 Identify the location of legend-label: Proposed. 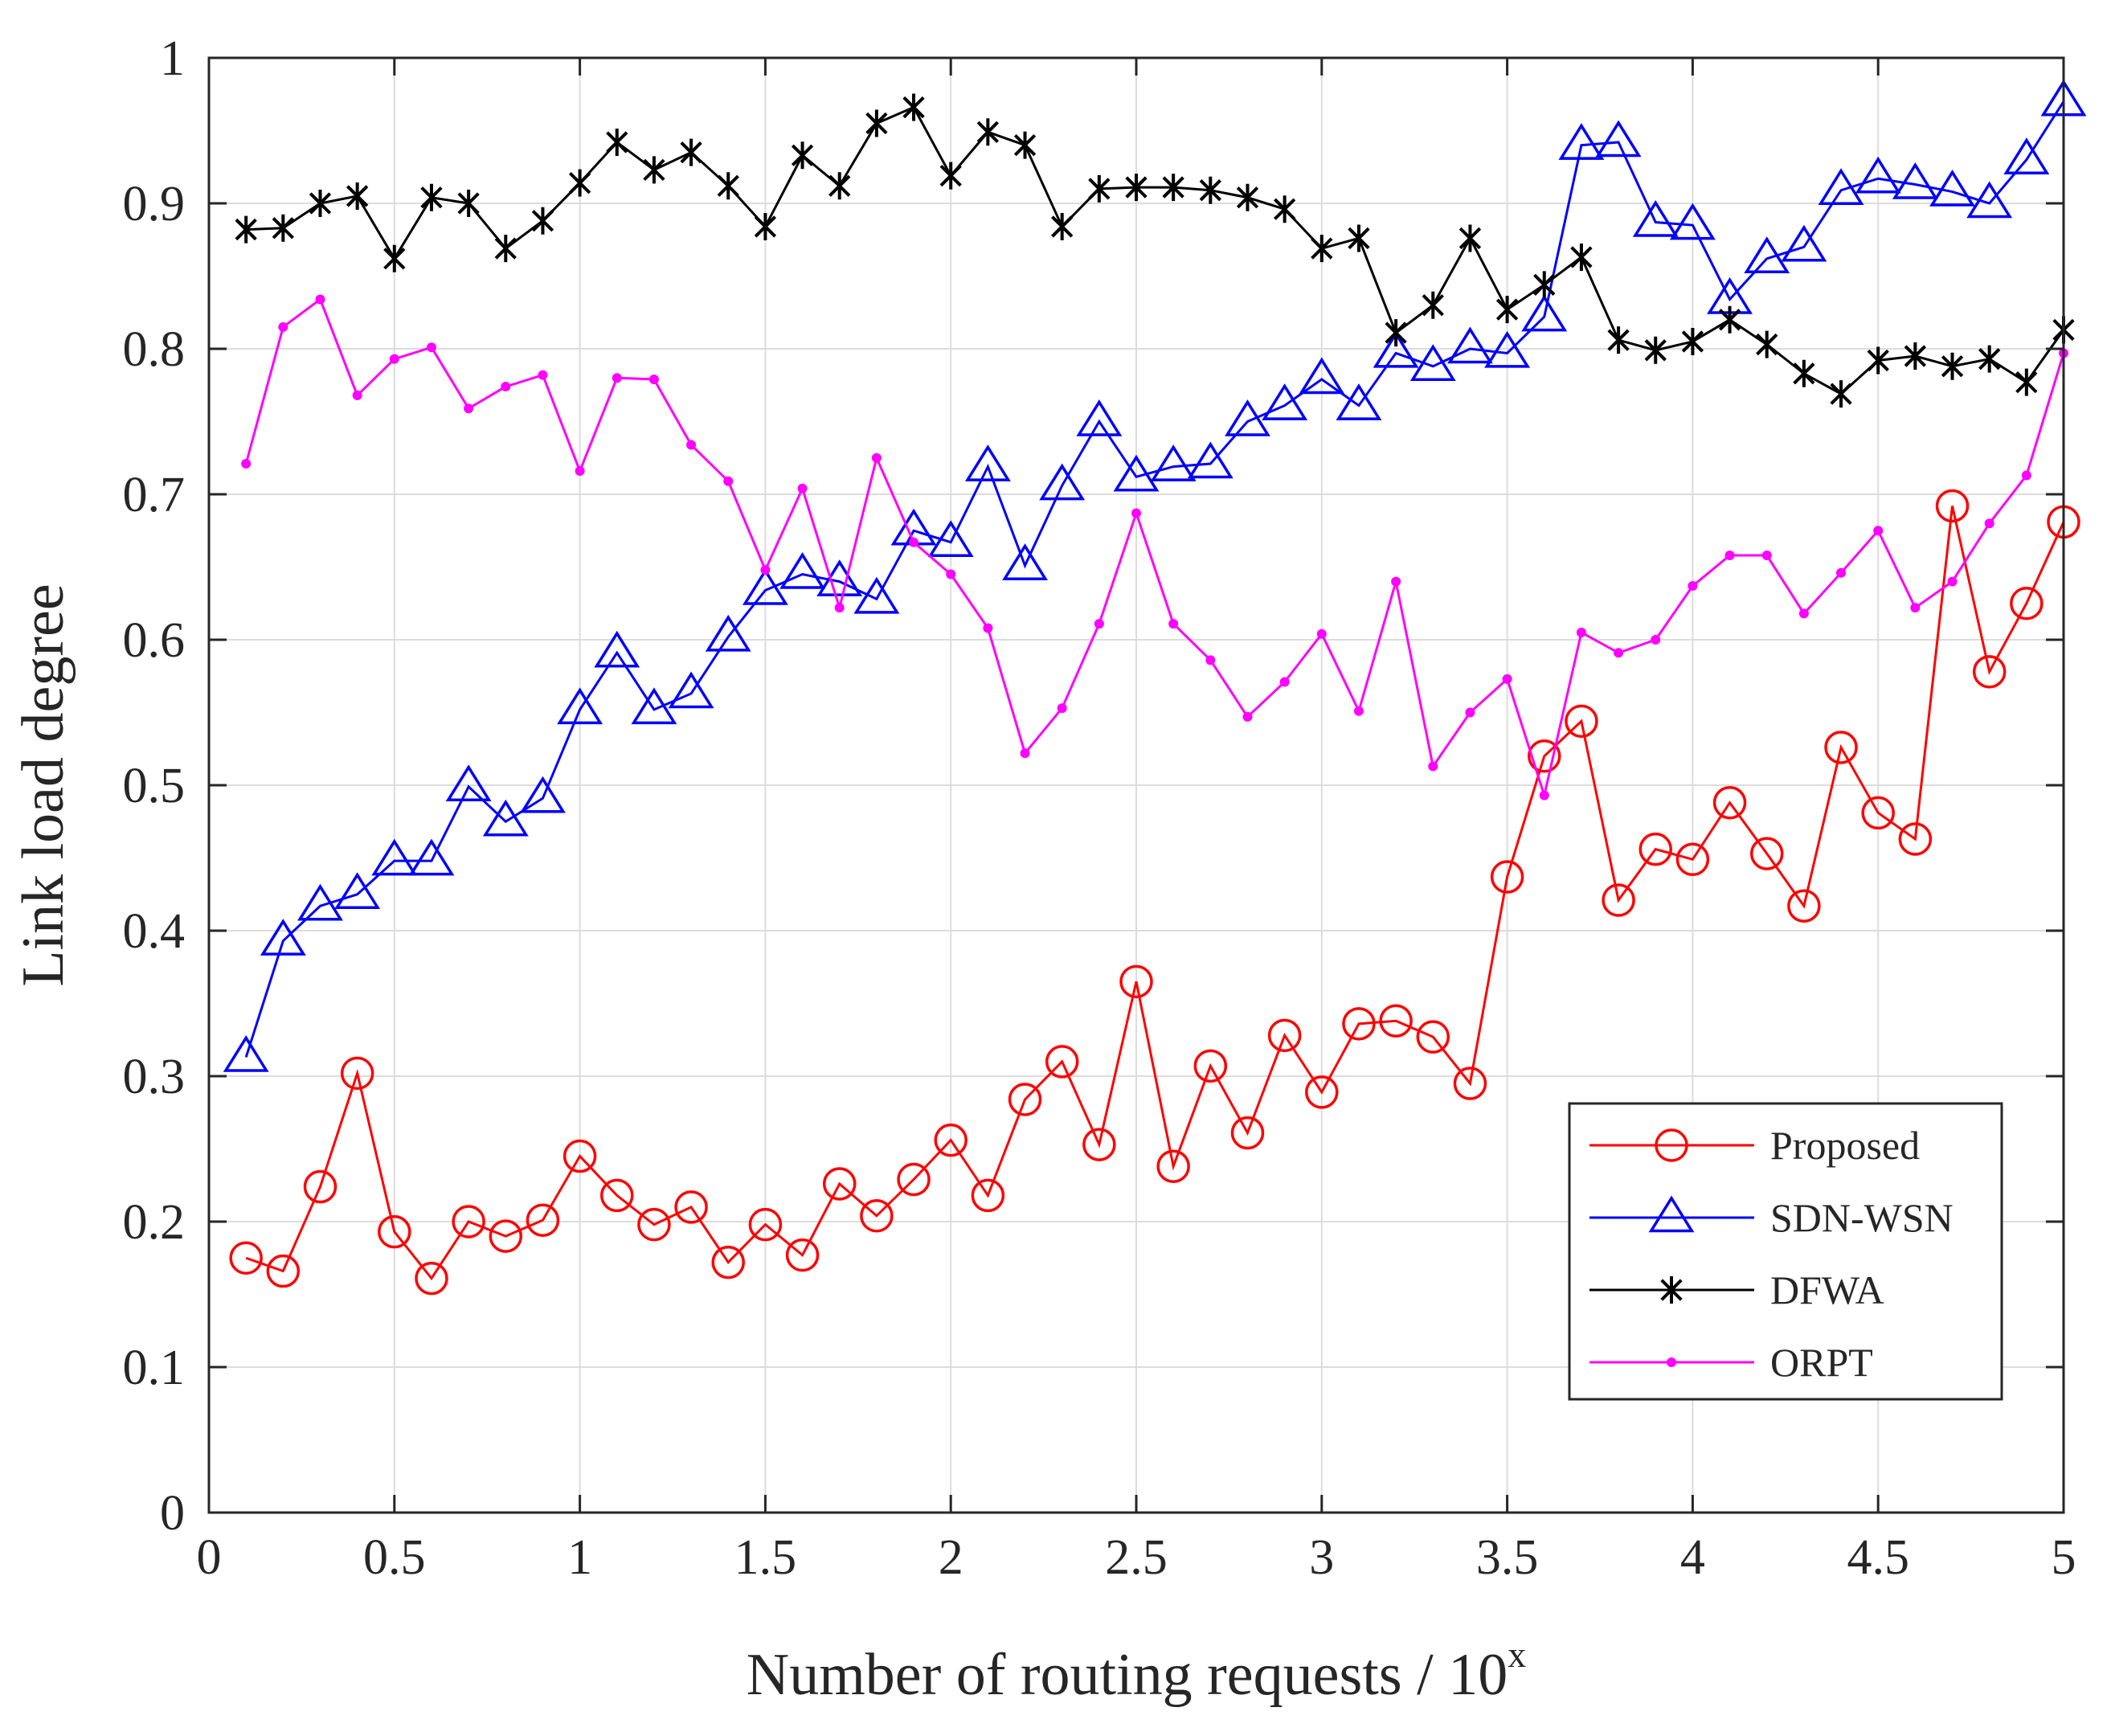
(1845, 1145).